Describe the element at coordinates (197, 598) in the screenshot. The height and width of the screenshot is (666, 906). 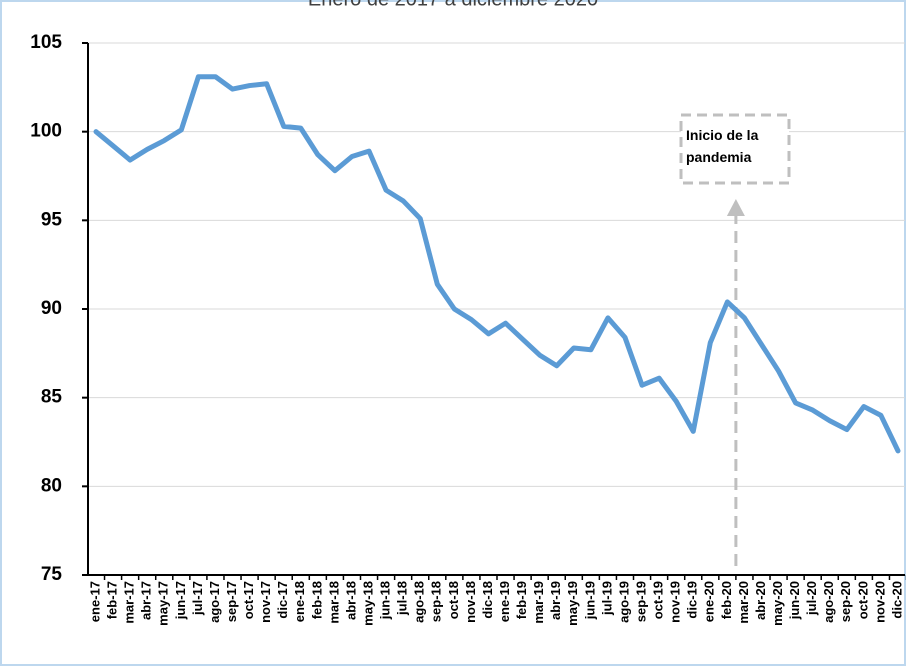
I see `x-tick-label: jul-17` at that location.